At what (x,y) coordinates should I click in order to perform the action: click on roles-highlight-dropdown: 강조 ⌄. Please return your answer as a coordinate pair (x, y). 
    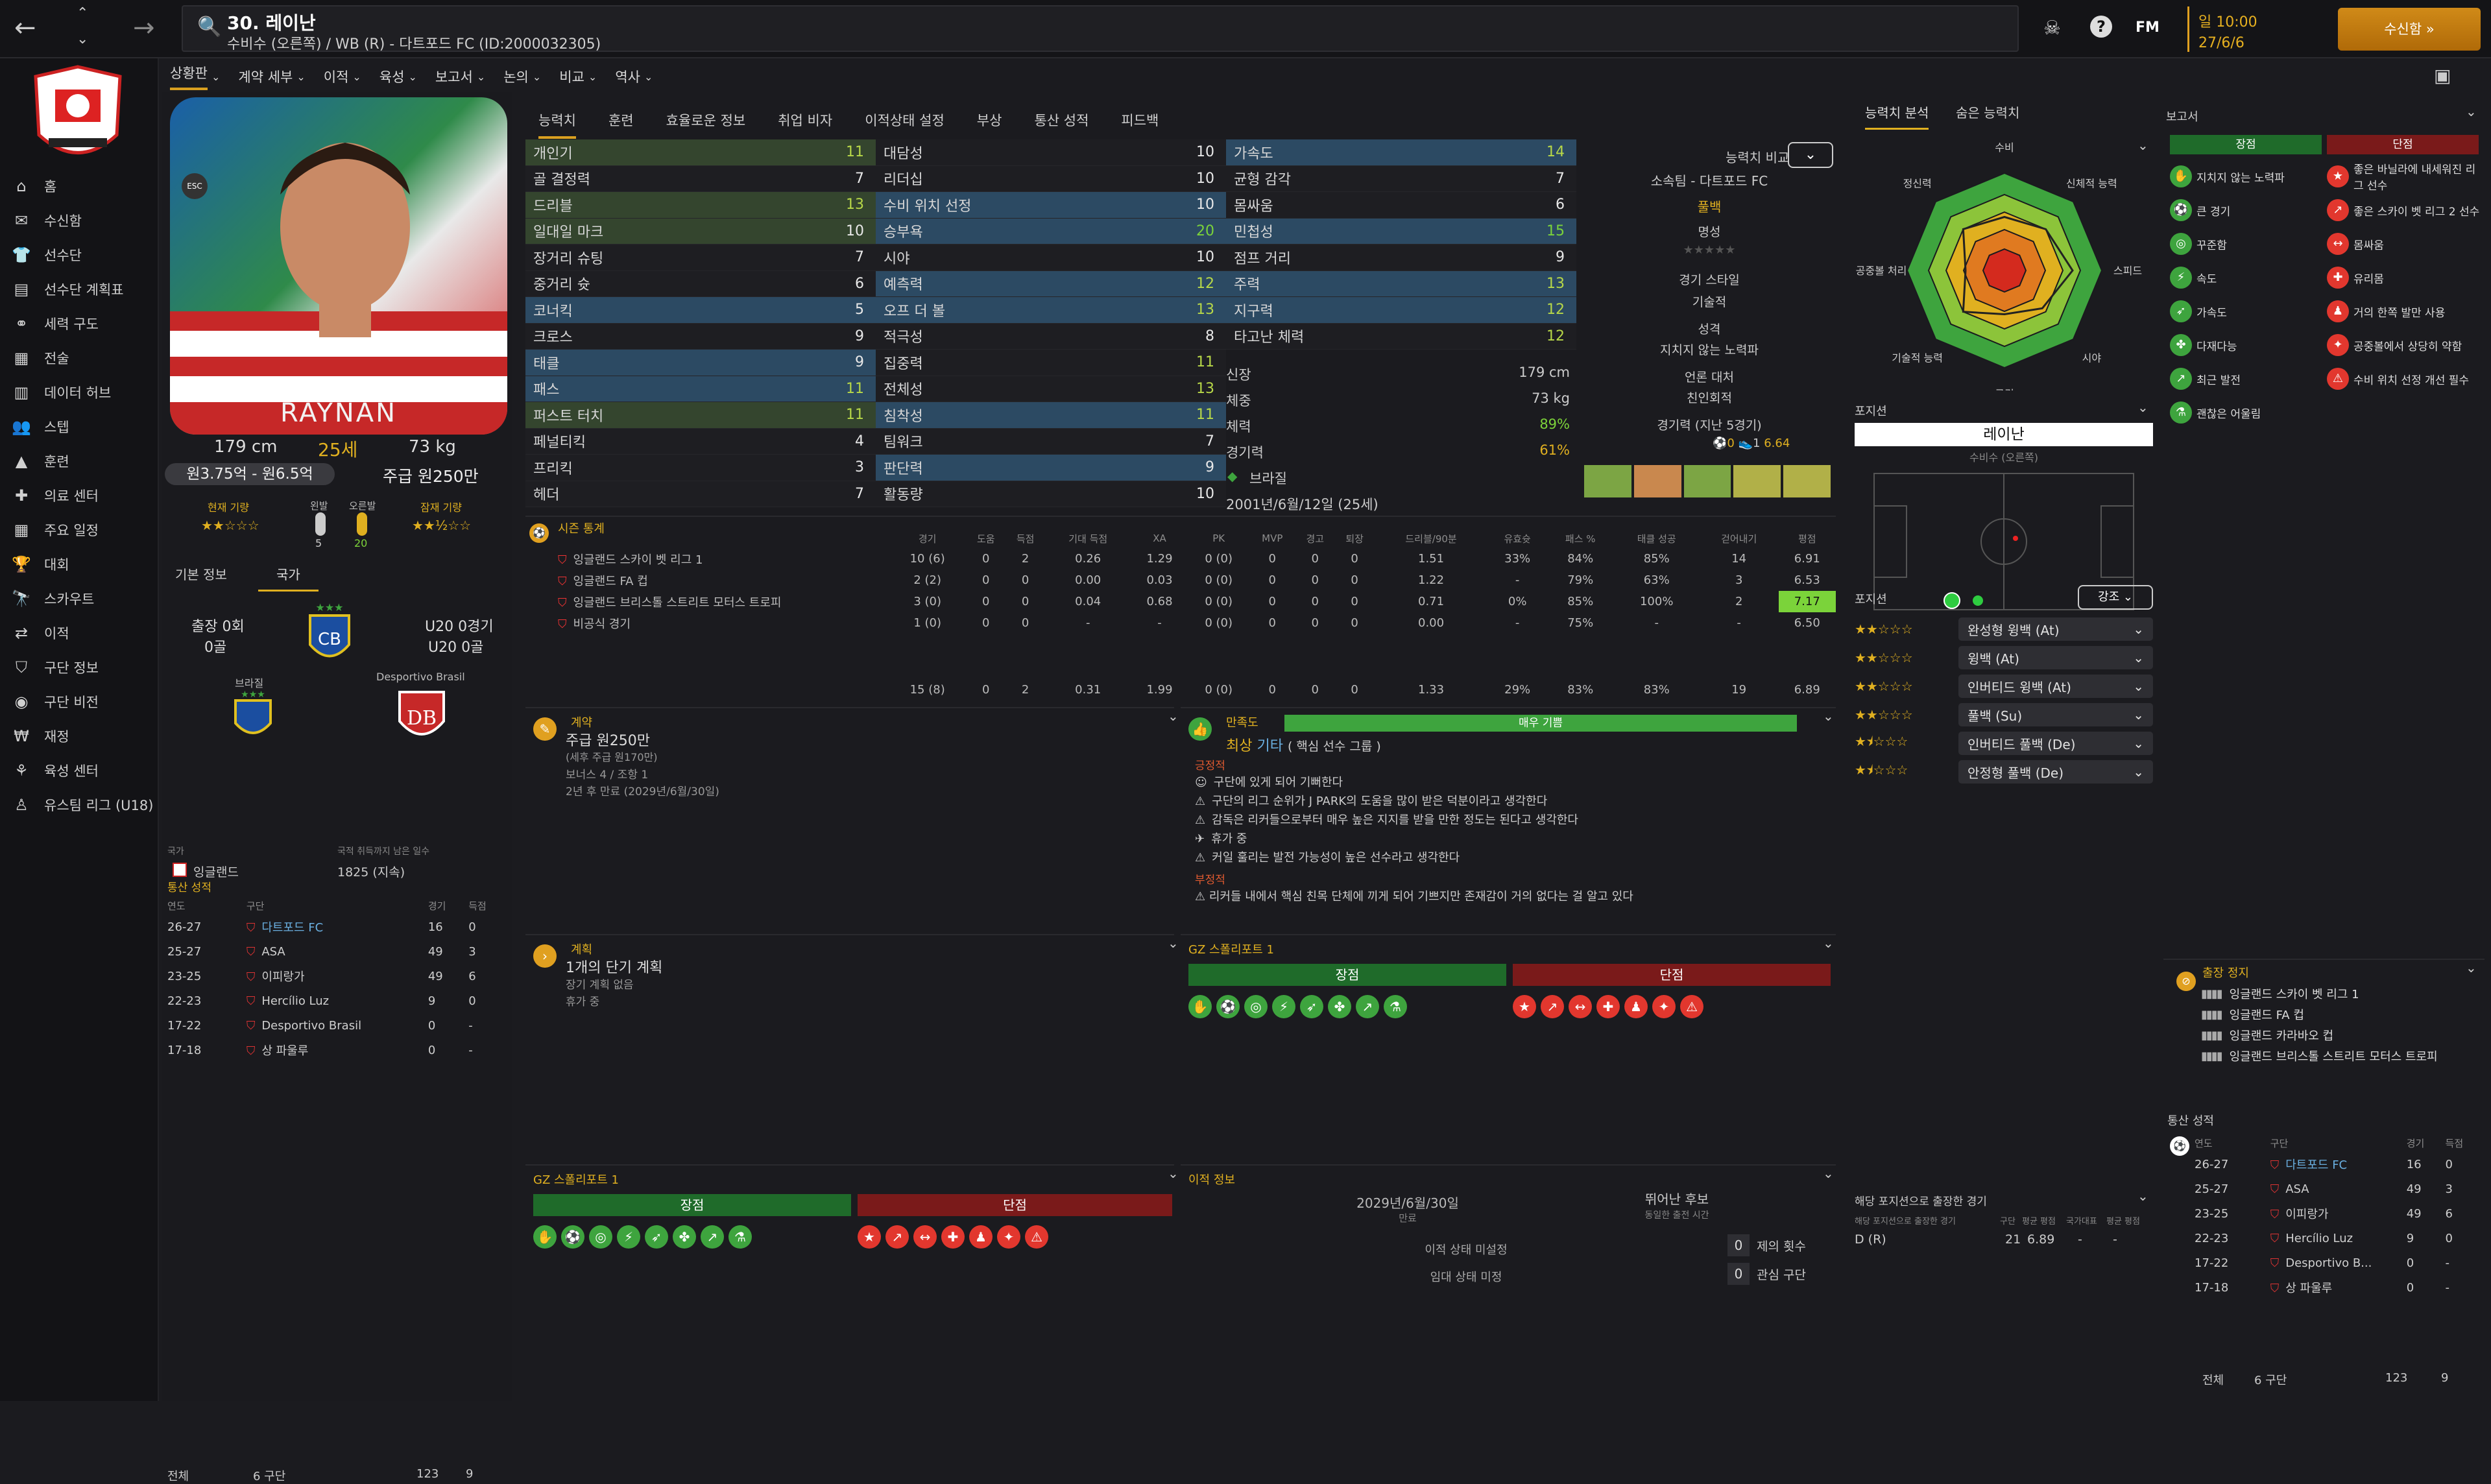
    Looking at the image, I should click on (2115, 597).